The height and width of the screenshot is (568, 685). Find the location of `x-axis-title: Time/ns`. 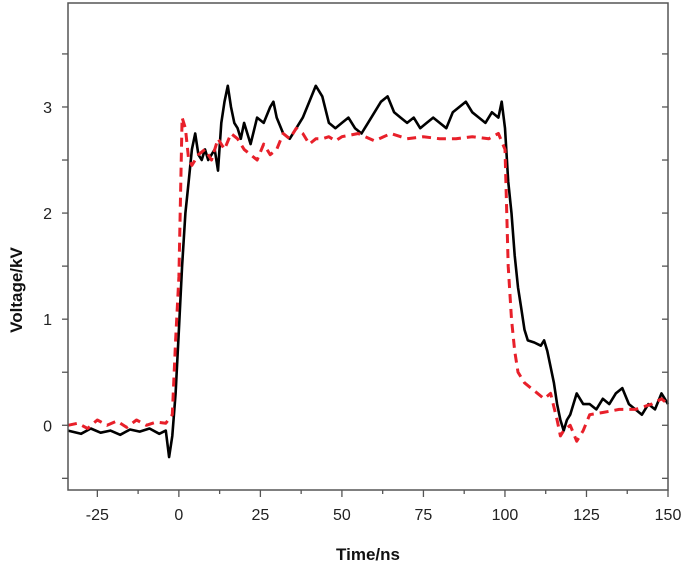

x-axis-title: Time/ns is located at coordinates (368, 554).